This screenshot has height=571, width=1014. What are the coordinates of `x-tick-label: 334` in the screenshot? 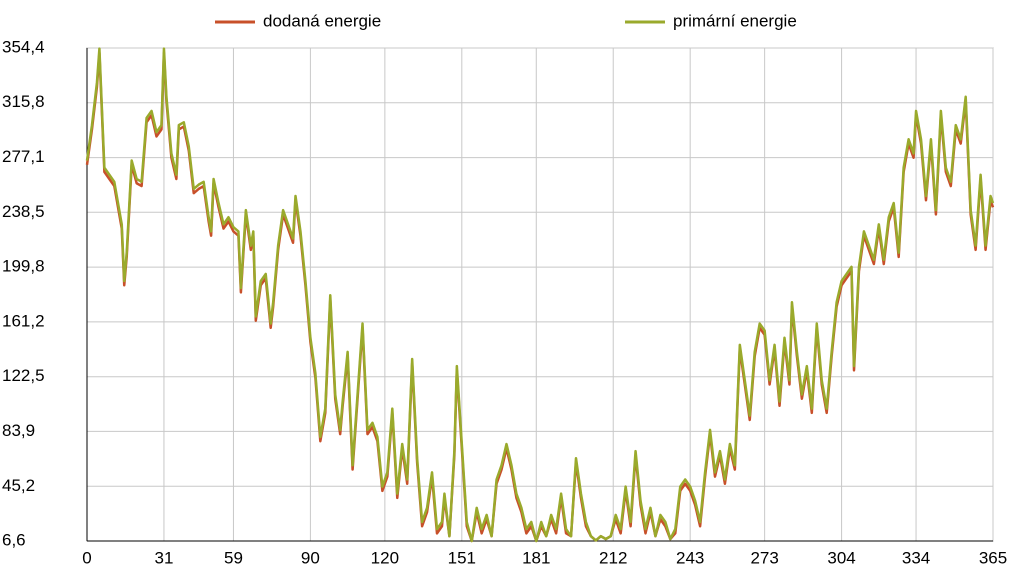 It's located at (916, 557).